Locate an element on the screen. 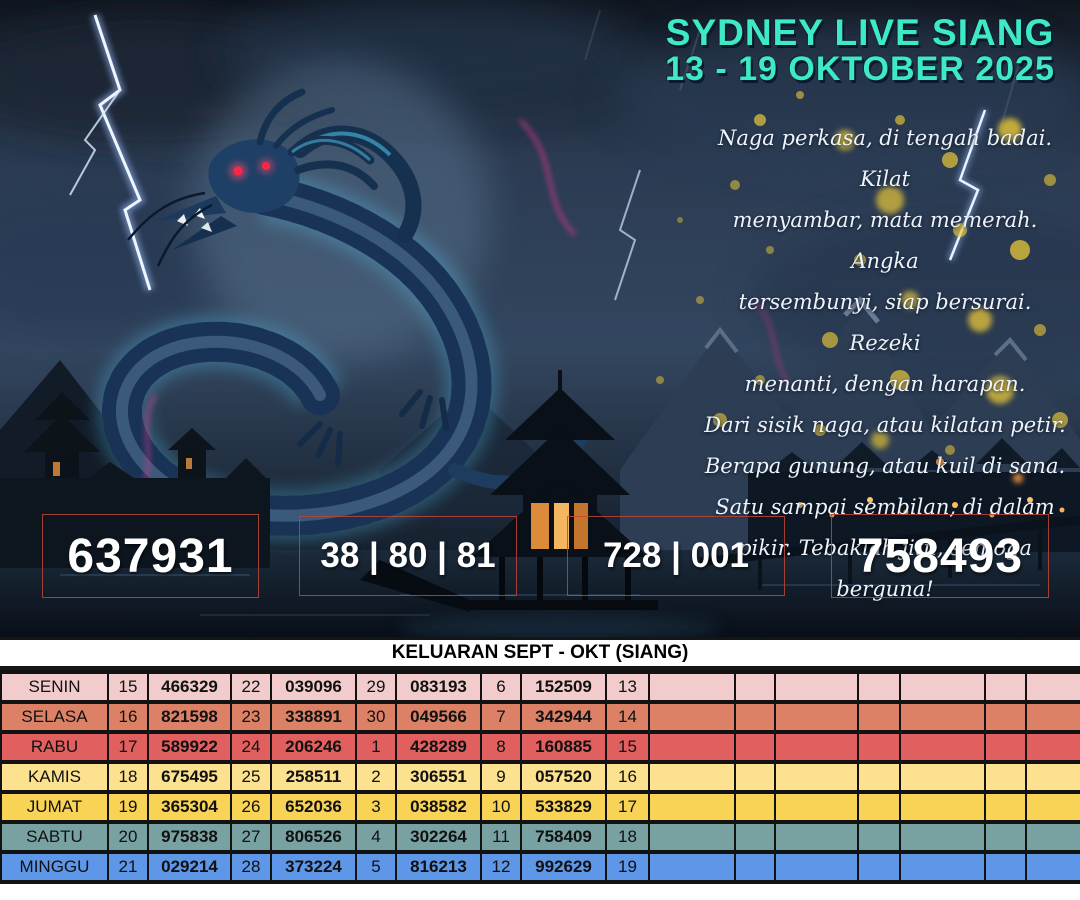 The width and height of the screenshot is (1080, 900). result-box-4: 758493 is located at coordinates (940, 556).